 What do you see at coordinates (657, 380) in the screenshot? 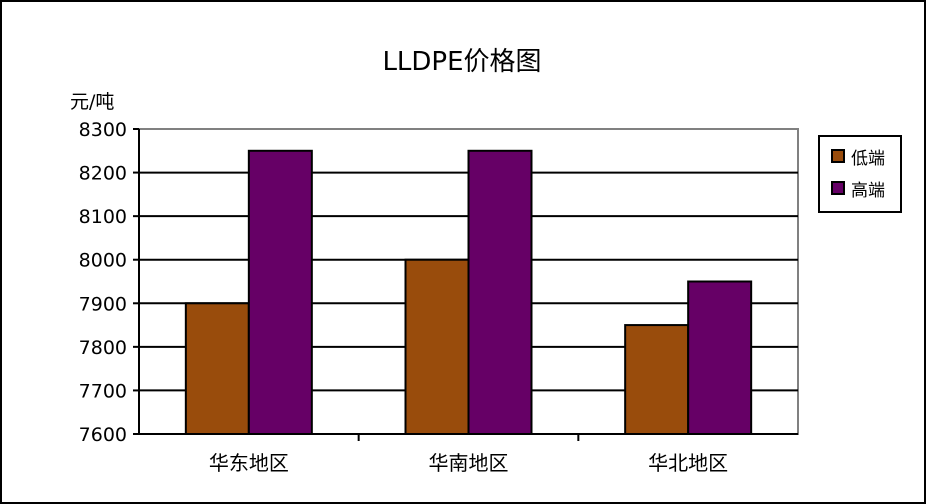
I see `bar-低端-华北地区` at bounding box center [657, 380].